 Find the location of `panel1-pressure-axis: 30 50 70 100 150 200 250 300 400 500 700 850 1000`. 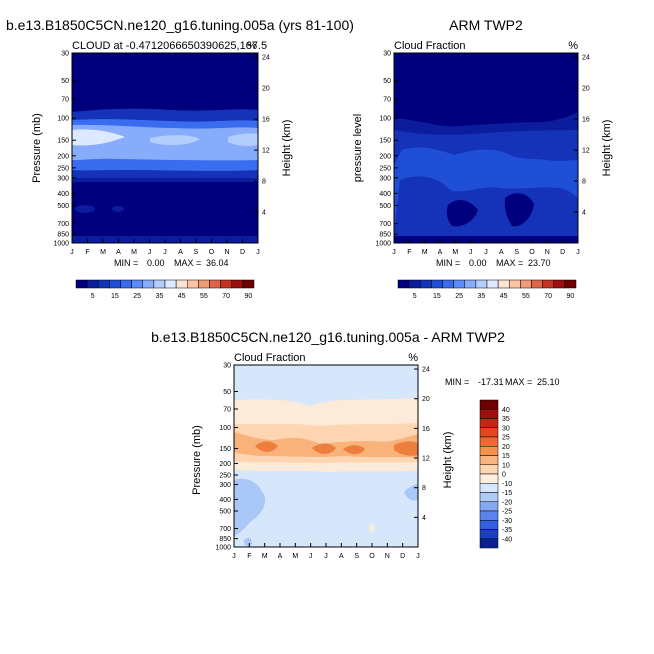

panel1-pressure-axis: 30 50 70 100 150 200 250 300 400 500 700 850 1000 is located at coordinates (64, 149).